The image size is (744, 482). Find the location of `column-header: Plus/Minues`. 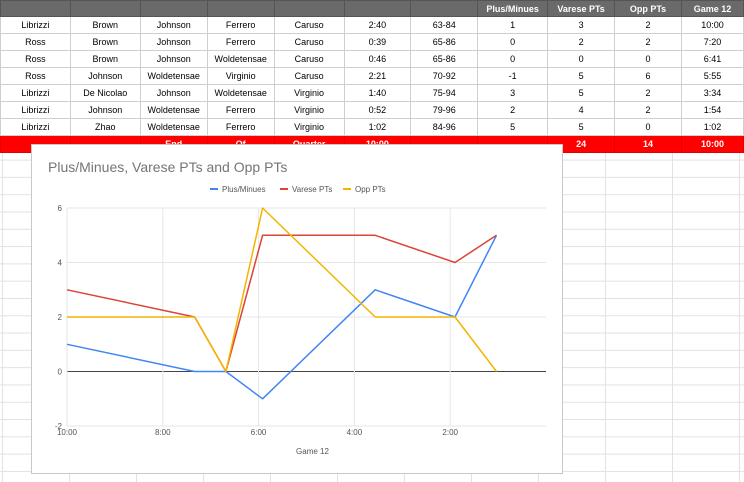

column-header: Plus/Minues is located at coordinates (513, 8).